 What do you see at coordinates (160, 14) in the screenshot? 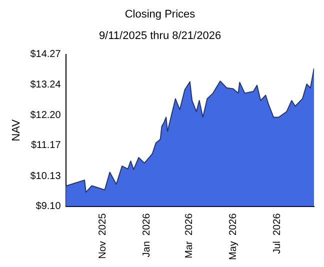
I see `chart-title: Closing Prices` at bounding box center [160, 14].